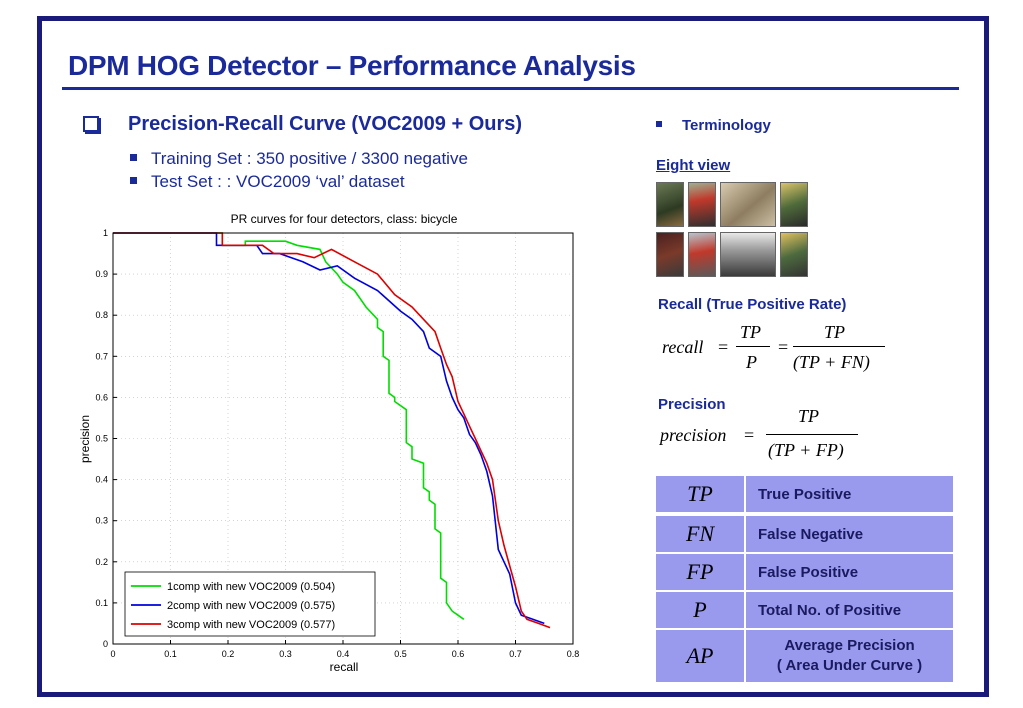 This screenshot has height=708, width=1023. I want to click on terminology-text: Terminology, so click(726, 125).